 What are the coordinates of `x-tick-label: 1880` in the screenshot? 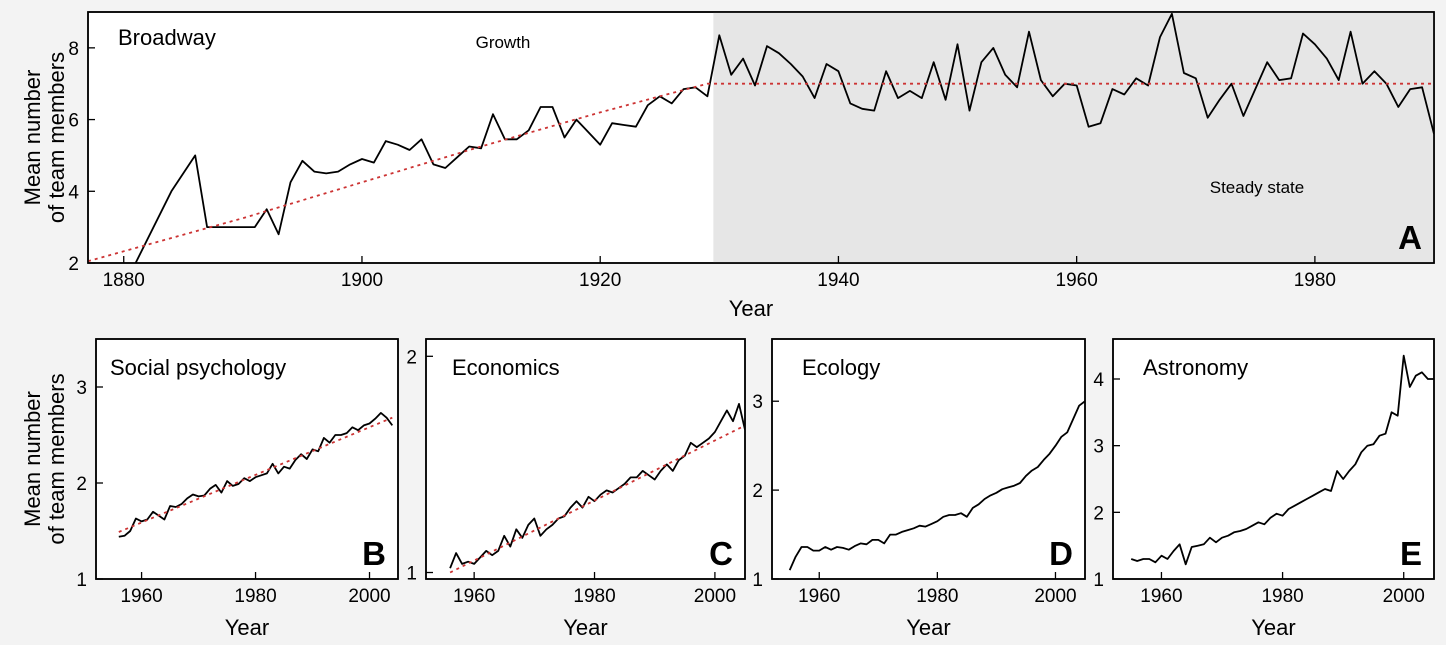 It's located at (124, 280).